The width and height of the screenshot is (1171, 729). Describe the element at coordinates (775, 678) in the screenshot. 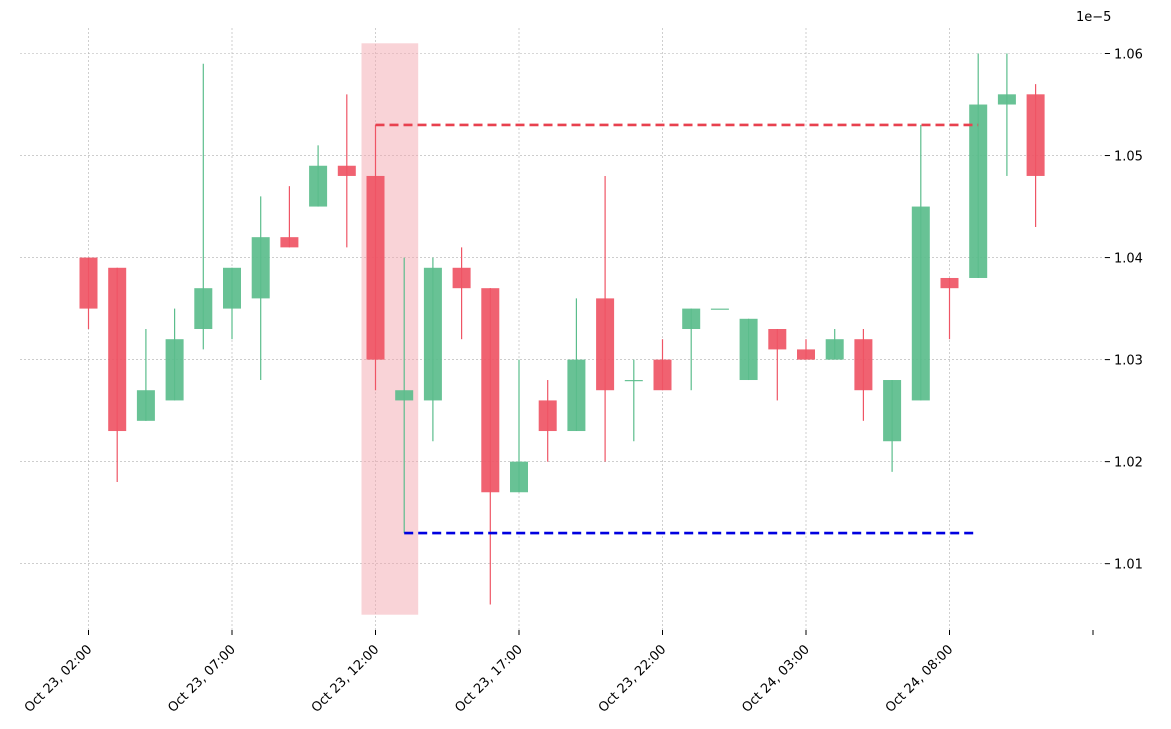

I see `x-tick-label: Oct 24, 03:00` at that location.